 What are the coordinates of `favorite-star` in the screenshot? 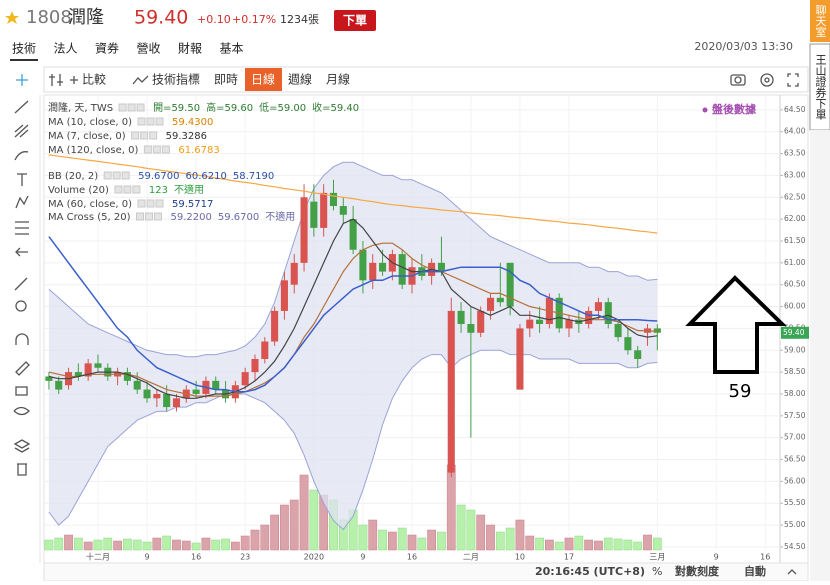 It's located at (12, 17).